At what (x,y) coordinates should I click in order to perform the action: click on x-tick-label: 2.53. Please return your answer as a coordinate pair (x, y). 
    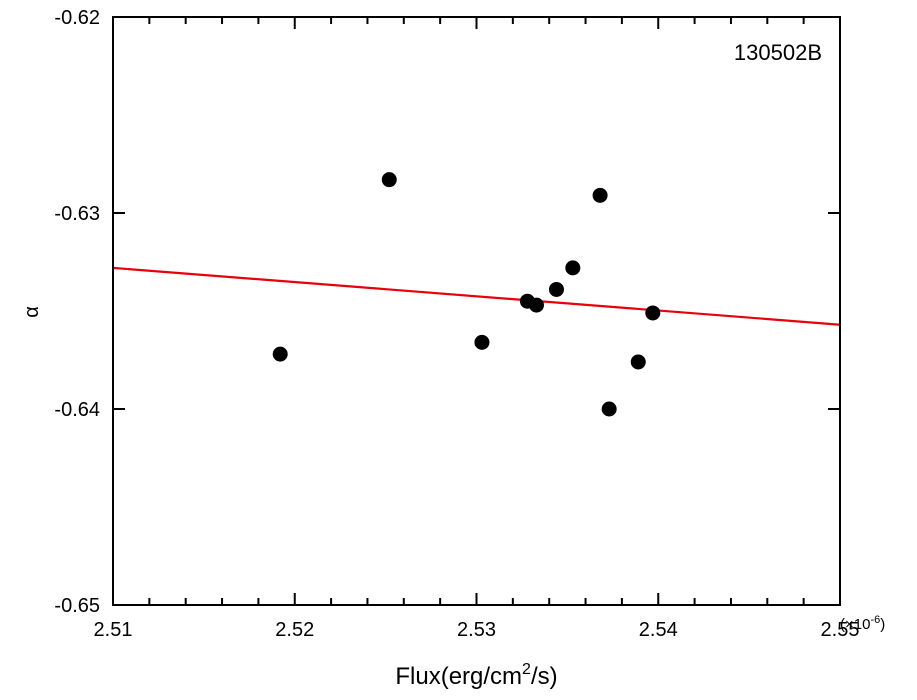
    Looking at the image, I should click on (476, 630).